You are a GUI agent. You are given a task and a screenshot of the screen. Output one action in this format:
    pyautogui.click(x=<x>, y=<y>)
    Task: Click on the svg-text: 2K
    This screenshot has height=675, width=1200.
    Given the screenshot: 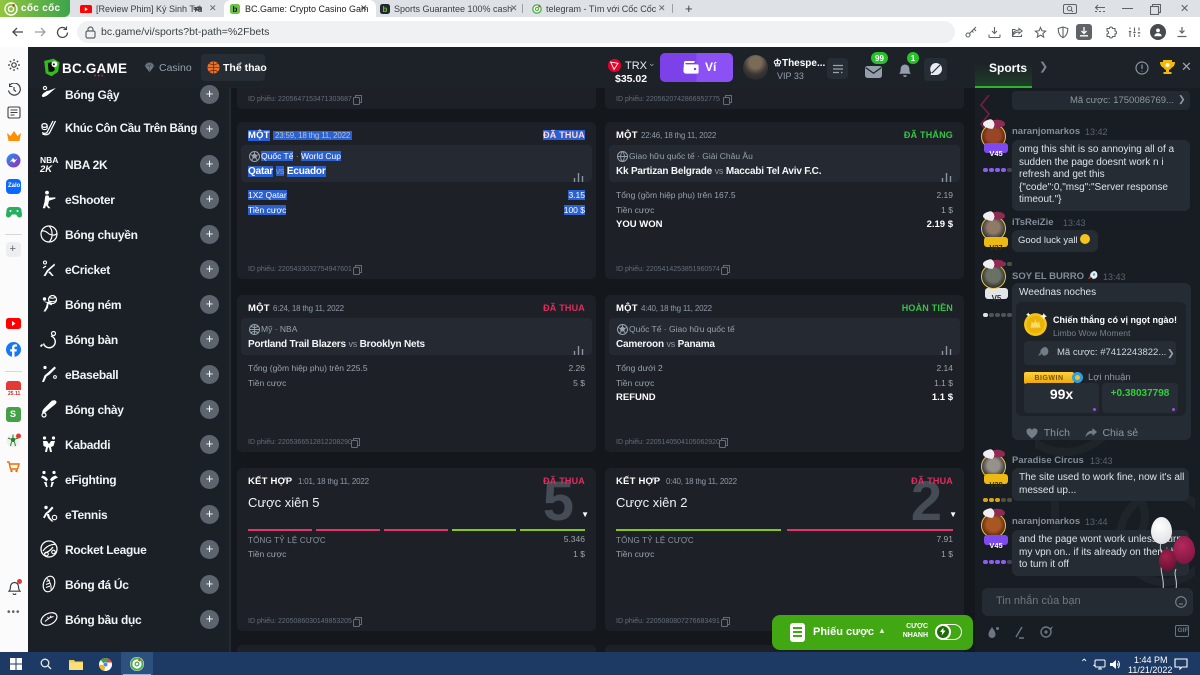 What is the action you would take?
    pyautogui.click(x=46, y=169)
    